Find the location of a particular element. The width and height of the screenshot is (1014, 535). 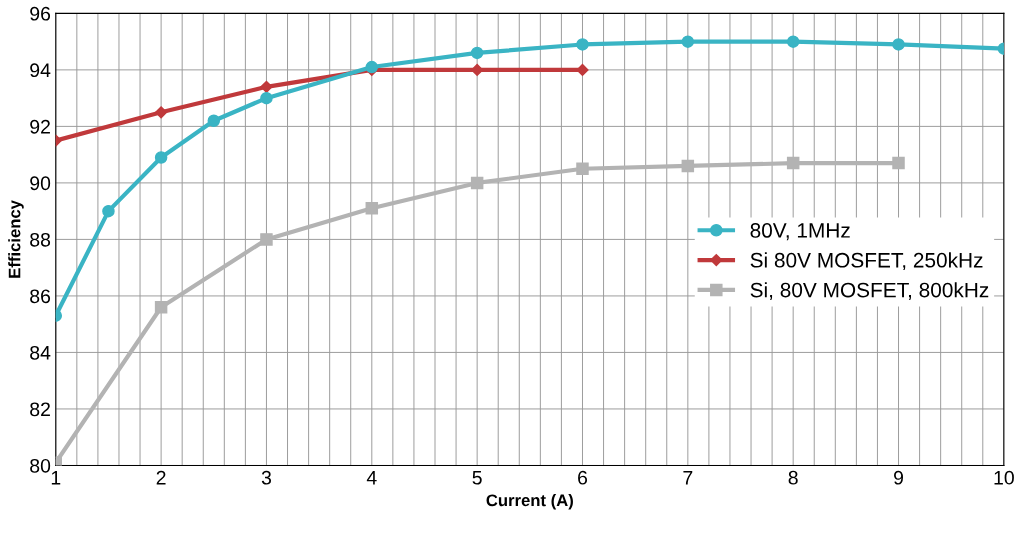

x-tick-label: 7 is located at coordinates (688, 478).